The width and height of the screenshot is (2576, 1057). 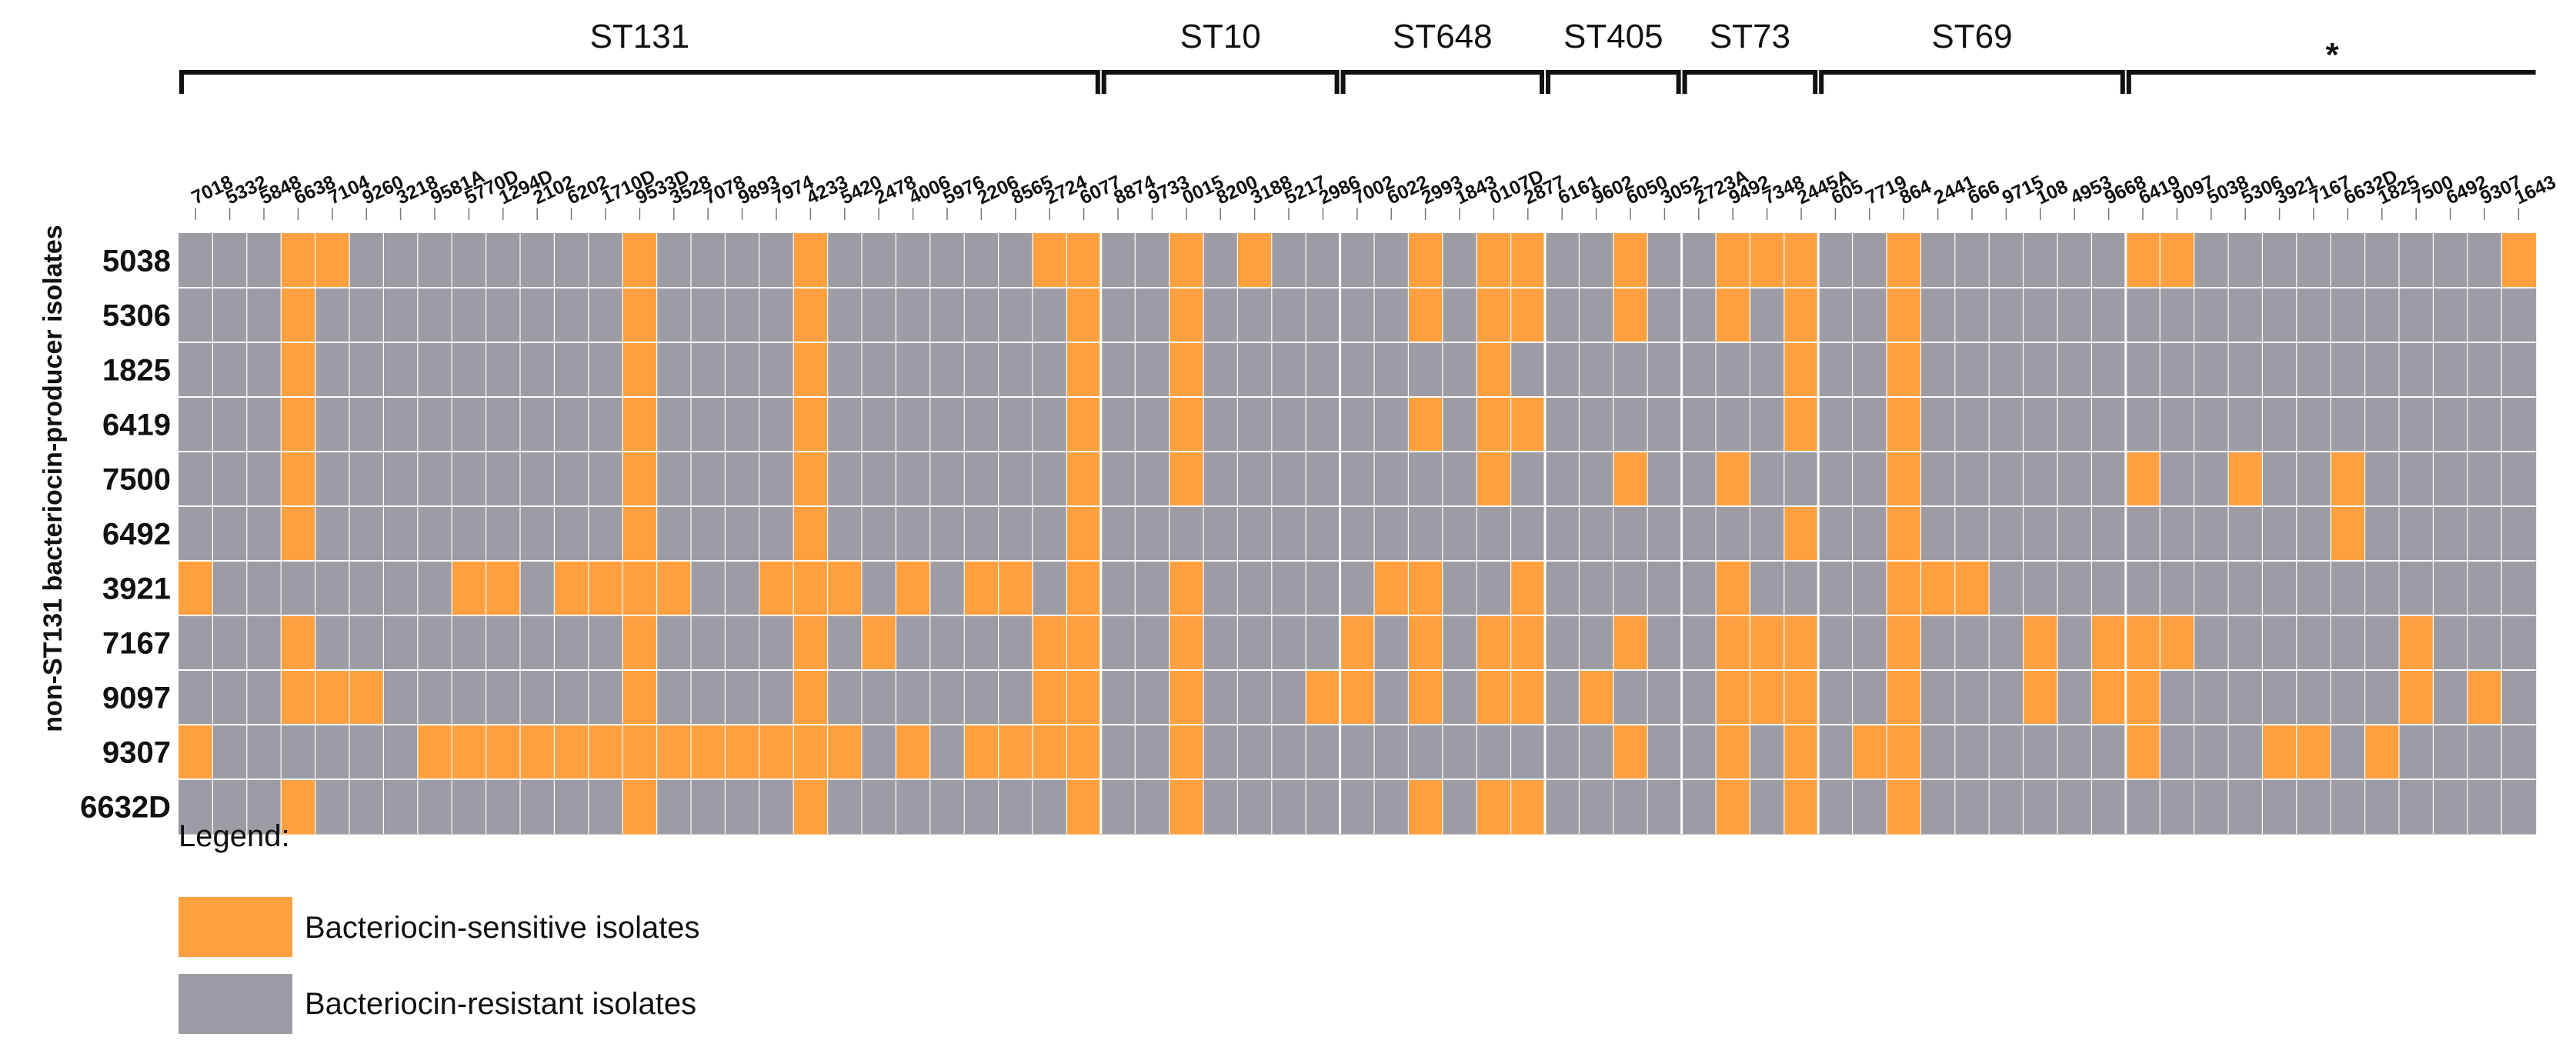 What do you see at coordinates (125, 808) in the screenshot?
I see `row-label: 6632D` at bounding box center [125, 808].